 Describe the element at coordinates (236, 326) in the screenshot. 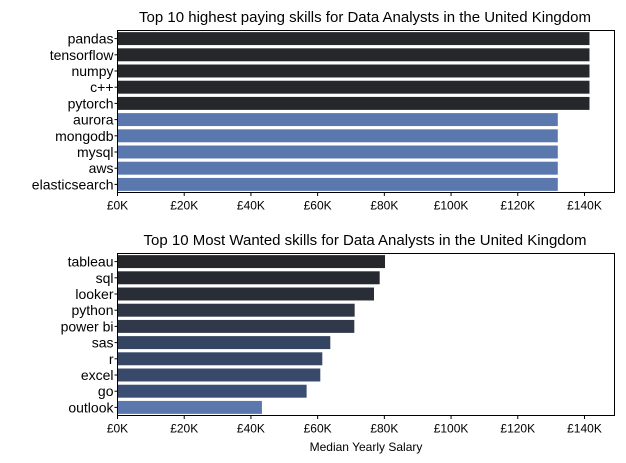

I see `bar-power-bi` at that location.